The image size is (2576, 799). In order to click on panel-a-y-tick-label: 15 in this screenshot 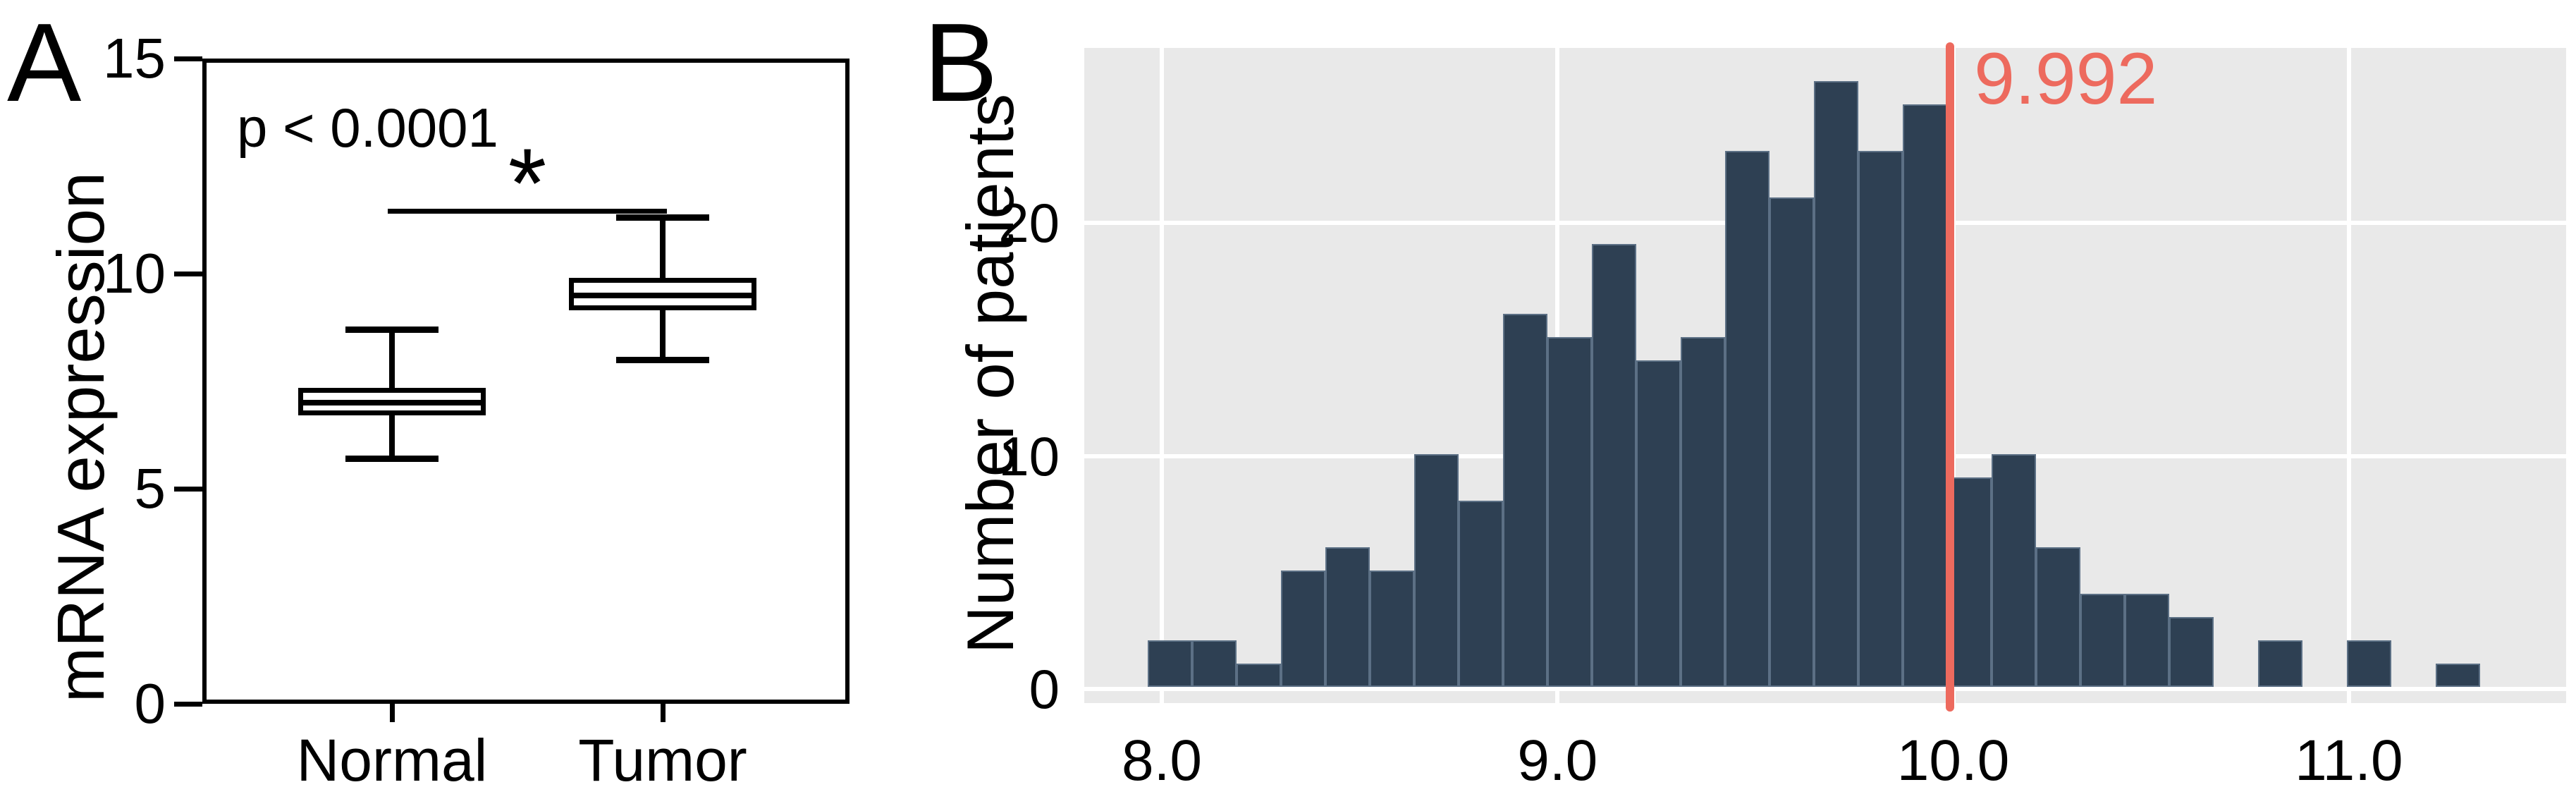, I will do `click(134, 58)`.